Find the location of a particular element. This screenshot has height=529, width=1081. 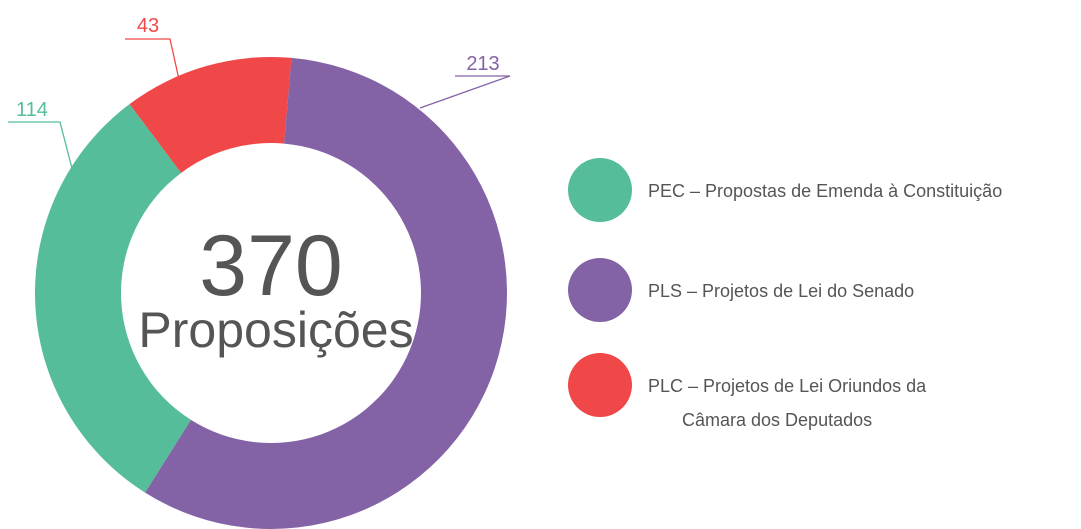

legend-label: PLC – Projetos de Lei Oriundos da is located at coordinates (787, 386).